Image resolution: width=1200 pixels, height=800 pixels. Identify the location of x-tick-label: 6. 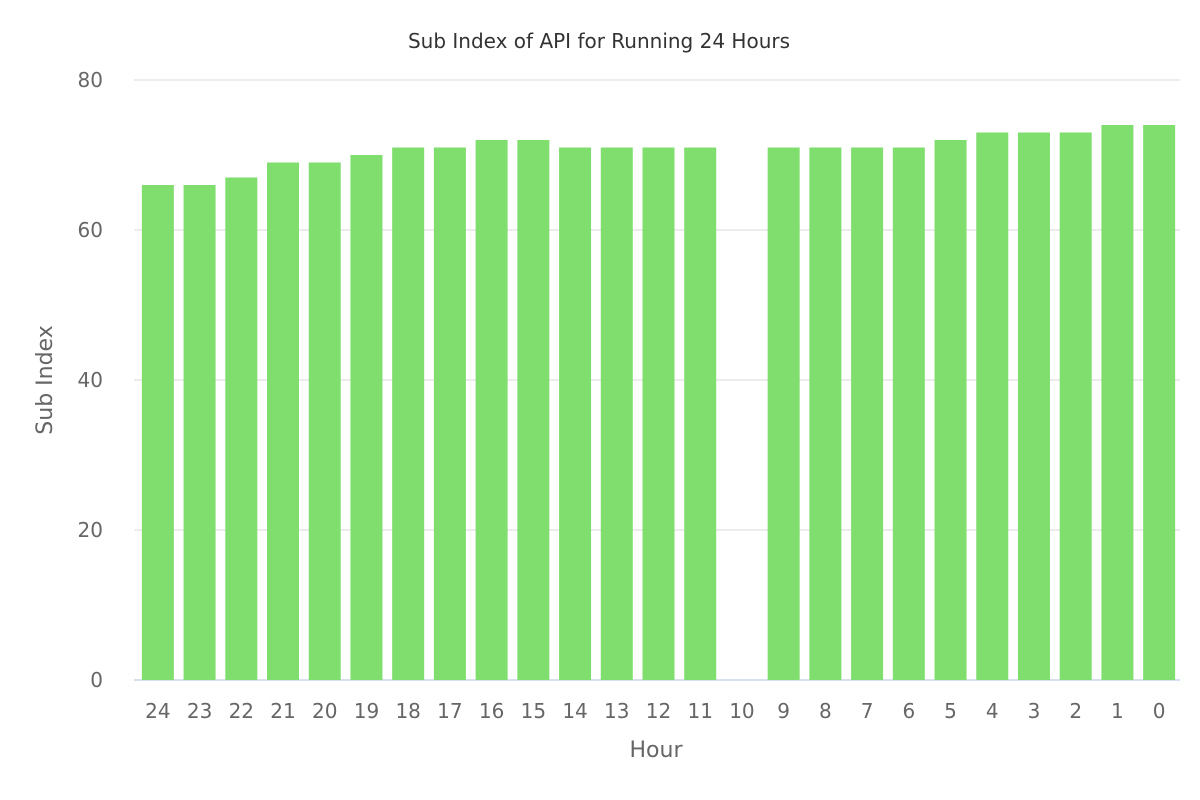
(908, 711).